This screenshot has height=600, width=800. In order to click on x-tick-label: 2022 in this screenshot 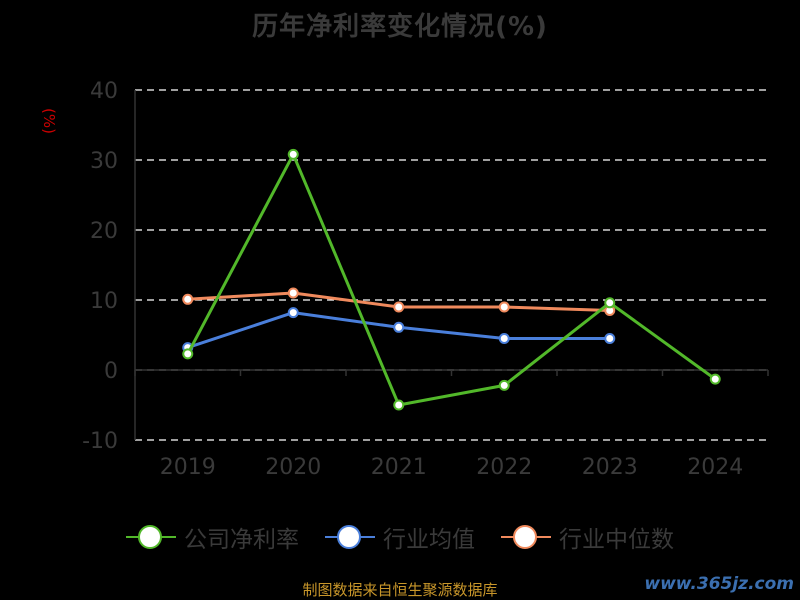, I will do `click(504, 467)`.